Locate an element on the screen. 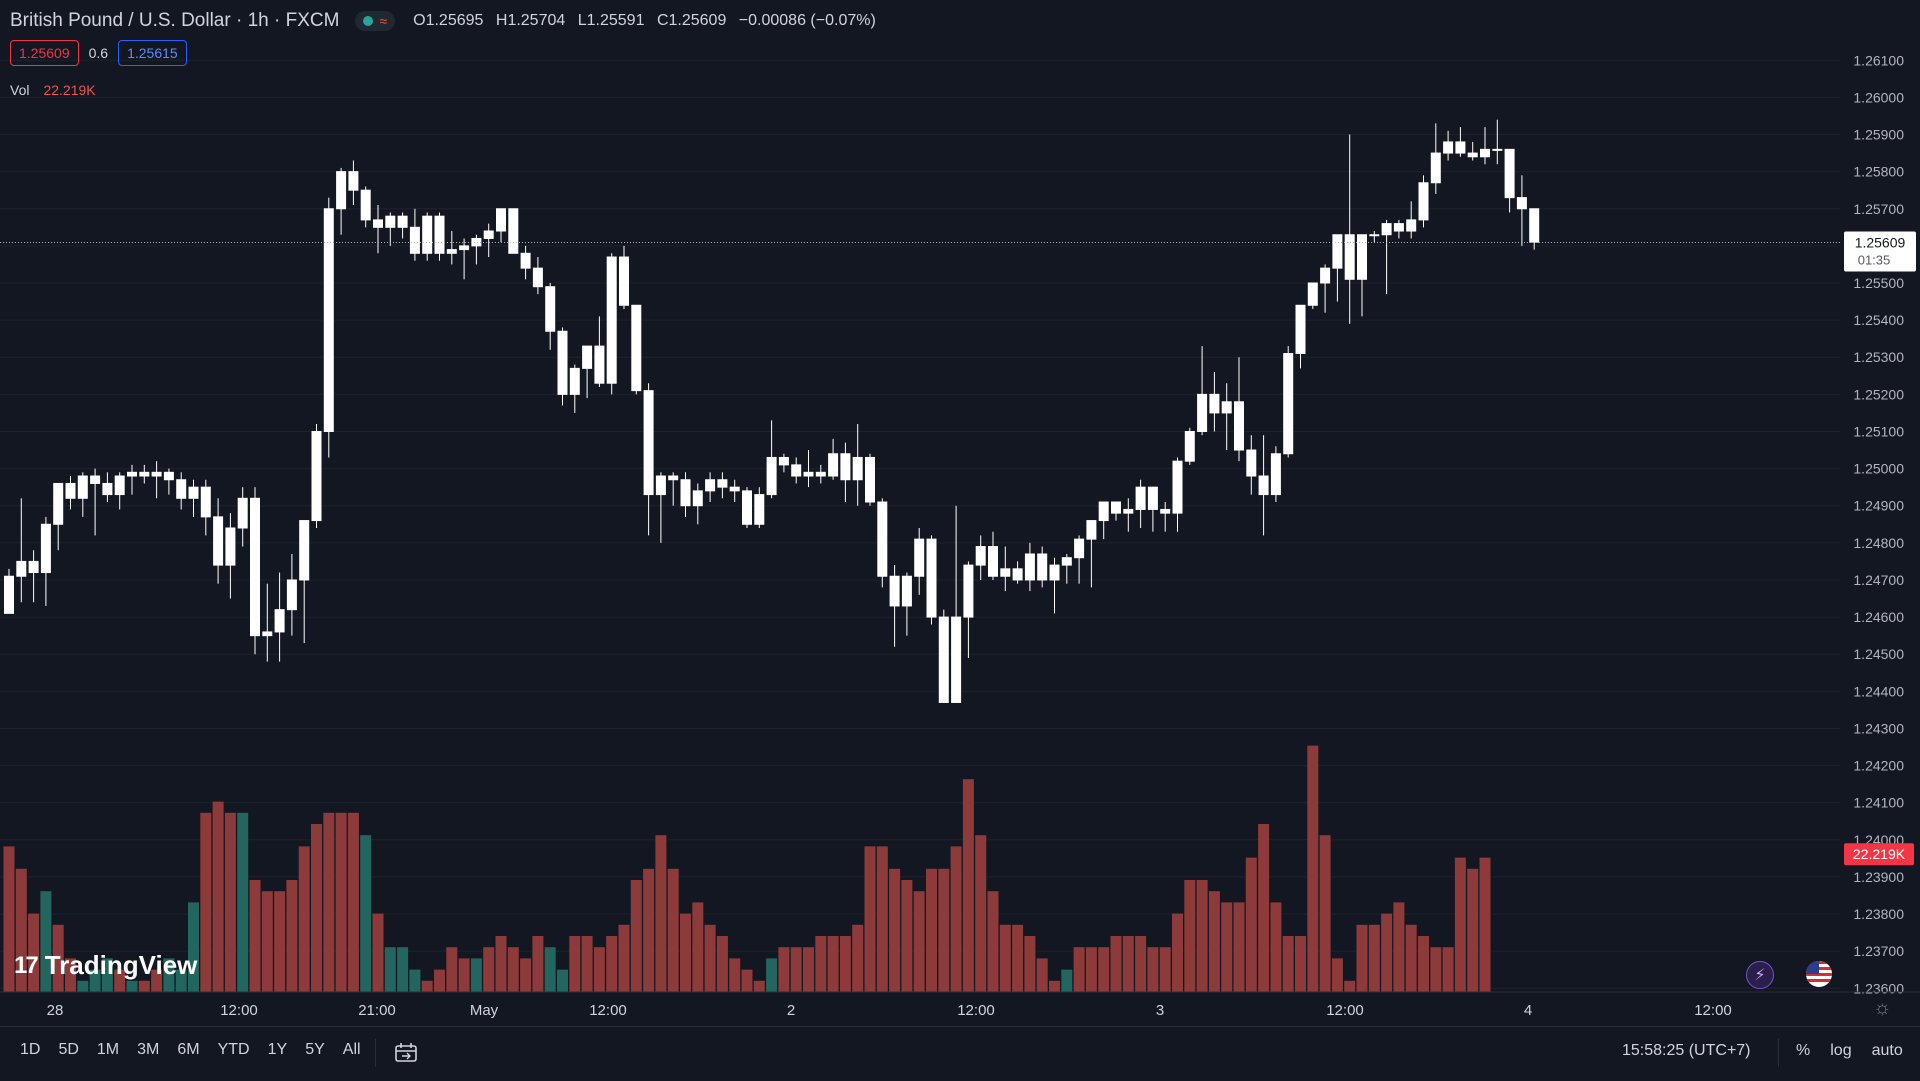  range-ytd: YTD is located at coordinates (233, 1049).